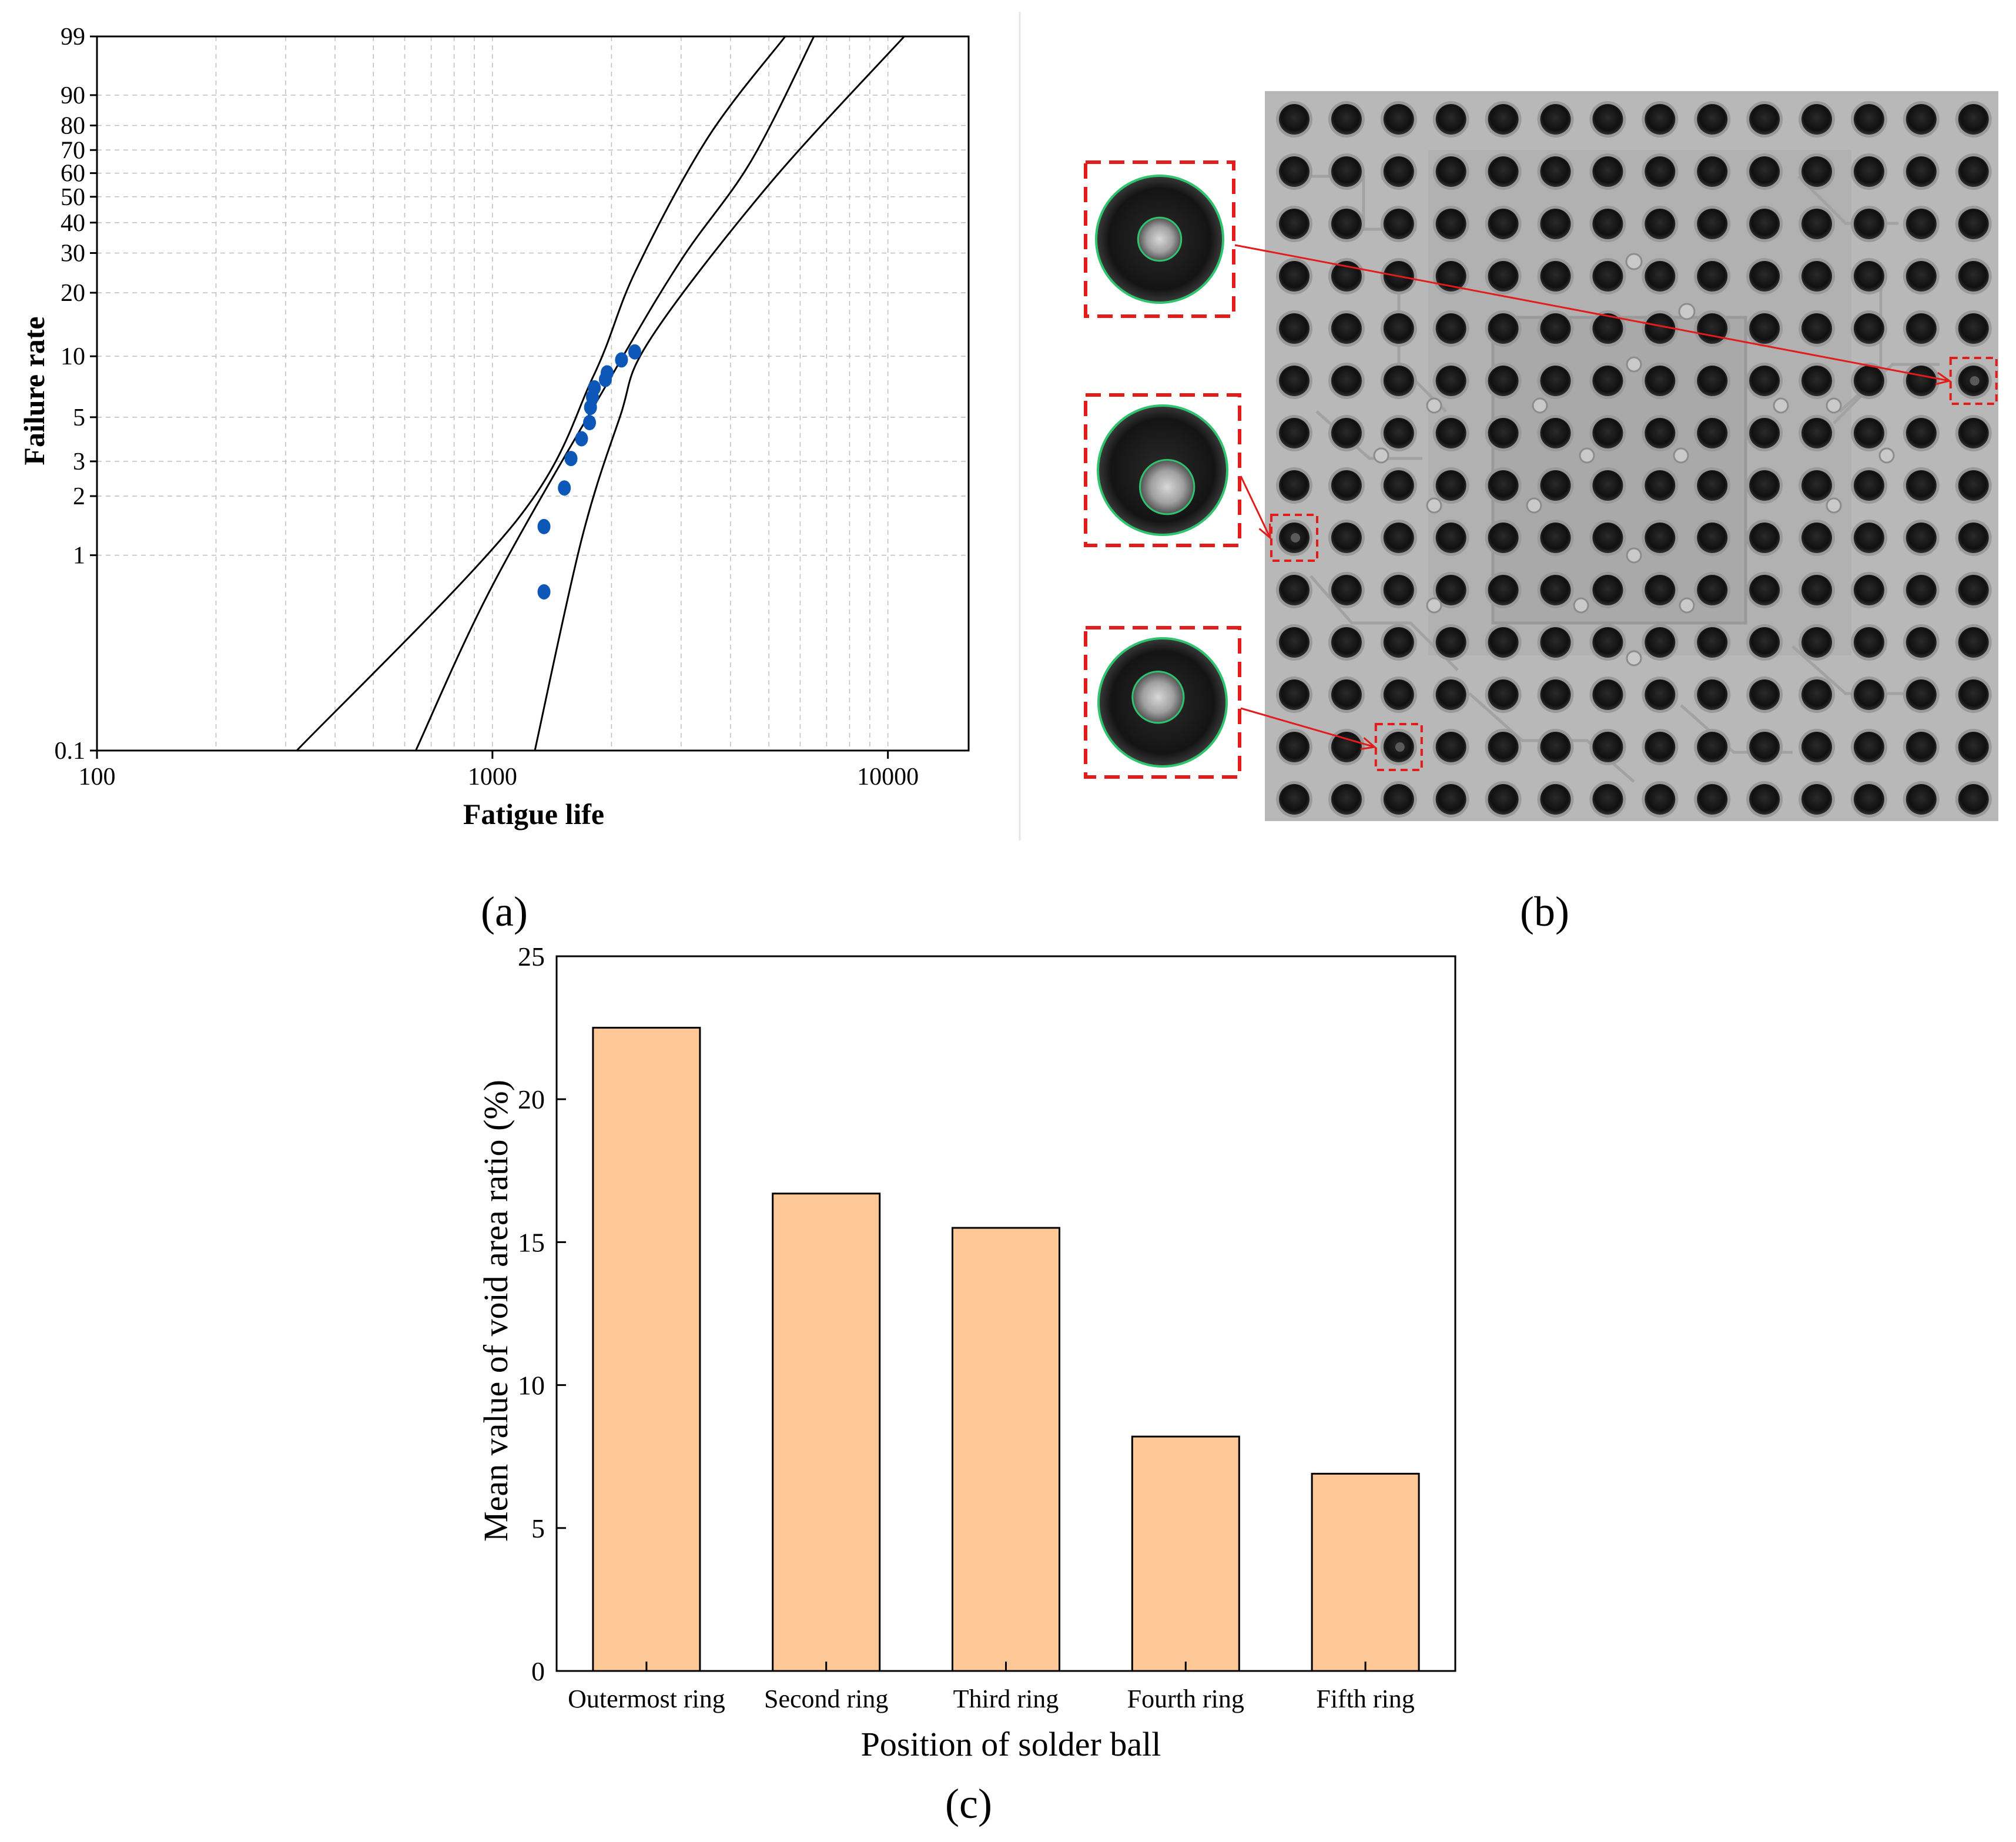 The width and height of the screenshot is (2016, 1842). What do you see at coordinates (1011, 1744) in the screenshot?
I see `bar-x-axis-title: Position of solder ball` at bounding box center [1011, 1744].